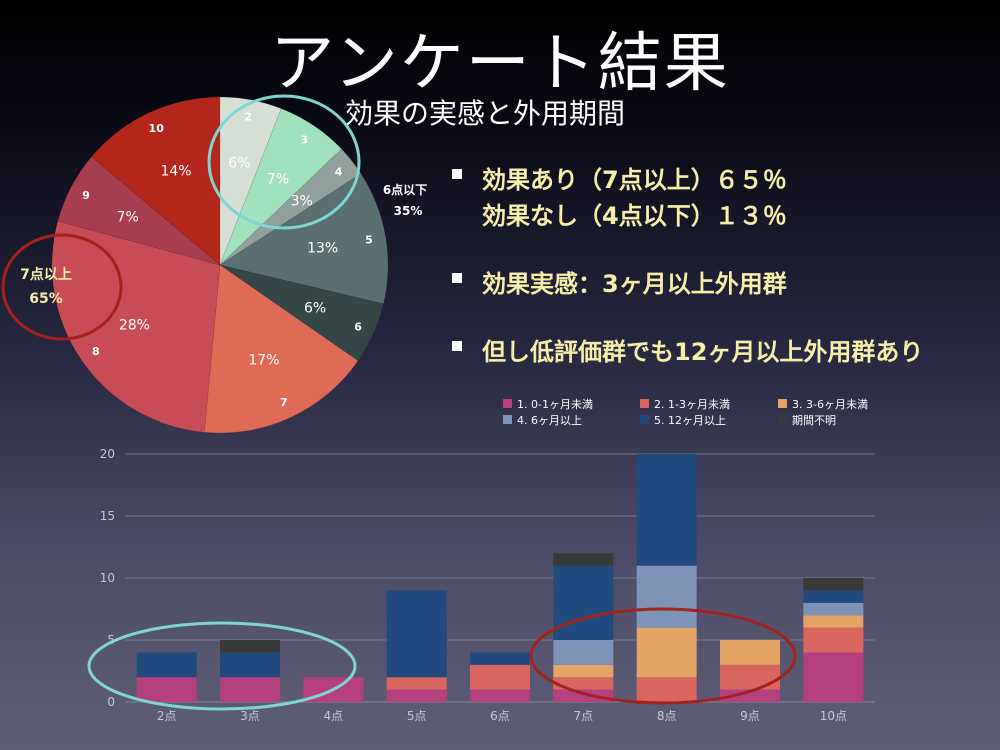 This screenshot has height=750, width=1000. I want to click on pie-percent-label: 14%, so click(175, 172).